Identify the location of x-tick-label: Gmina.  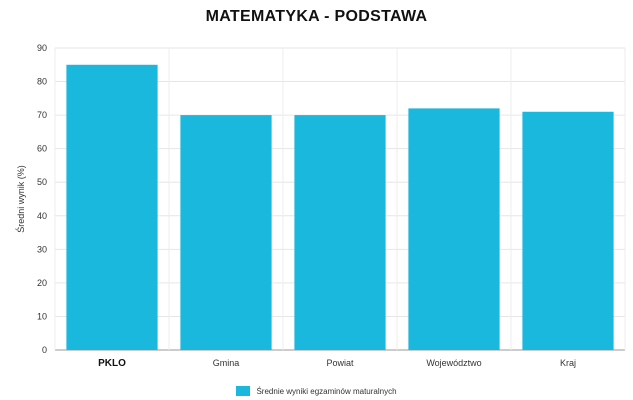
(226, 363).